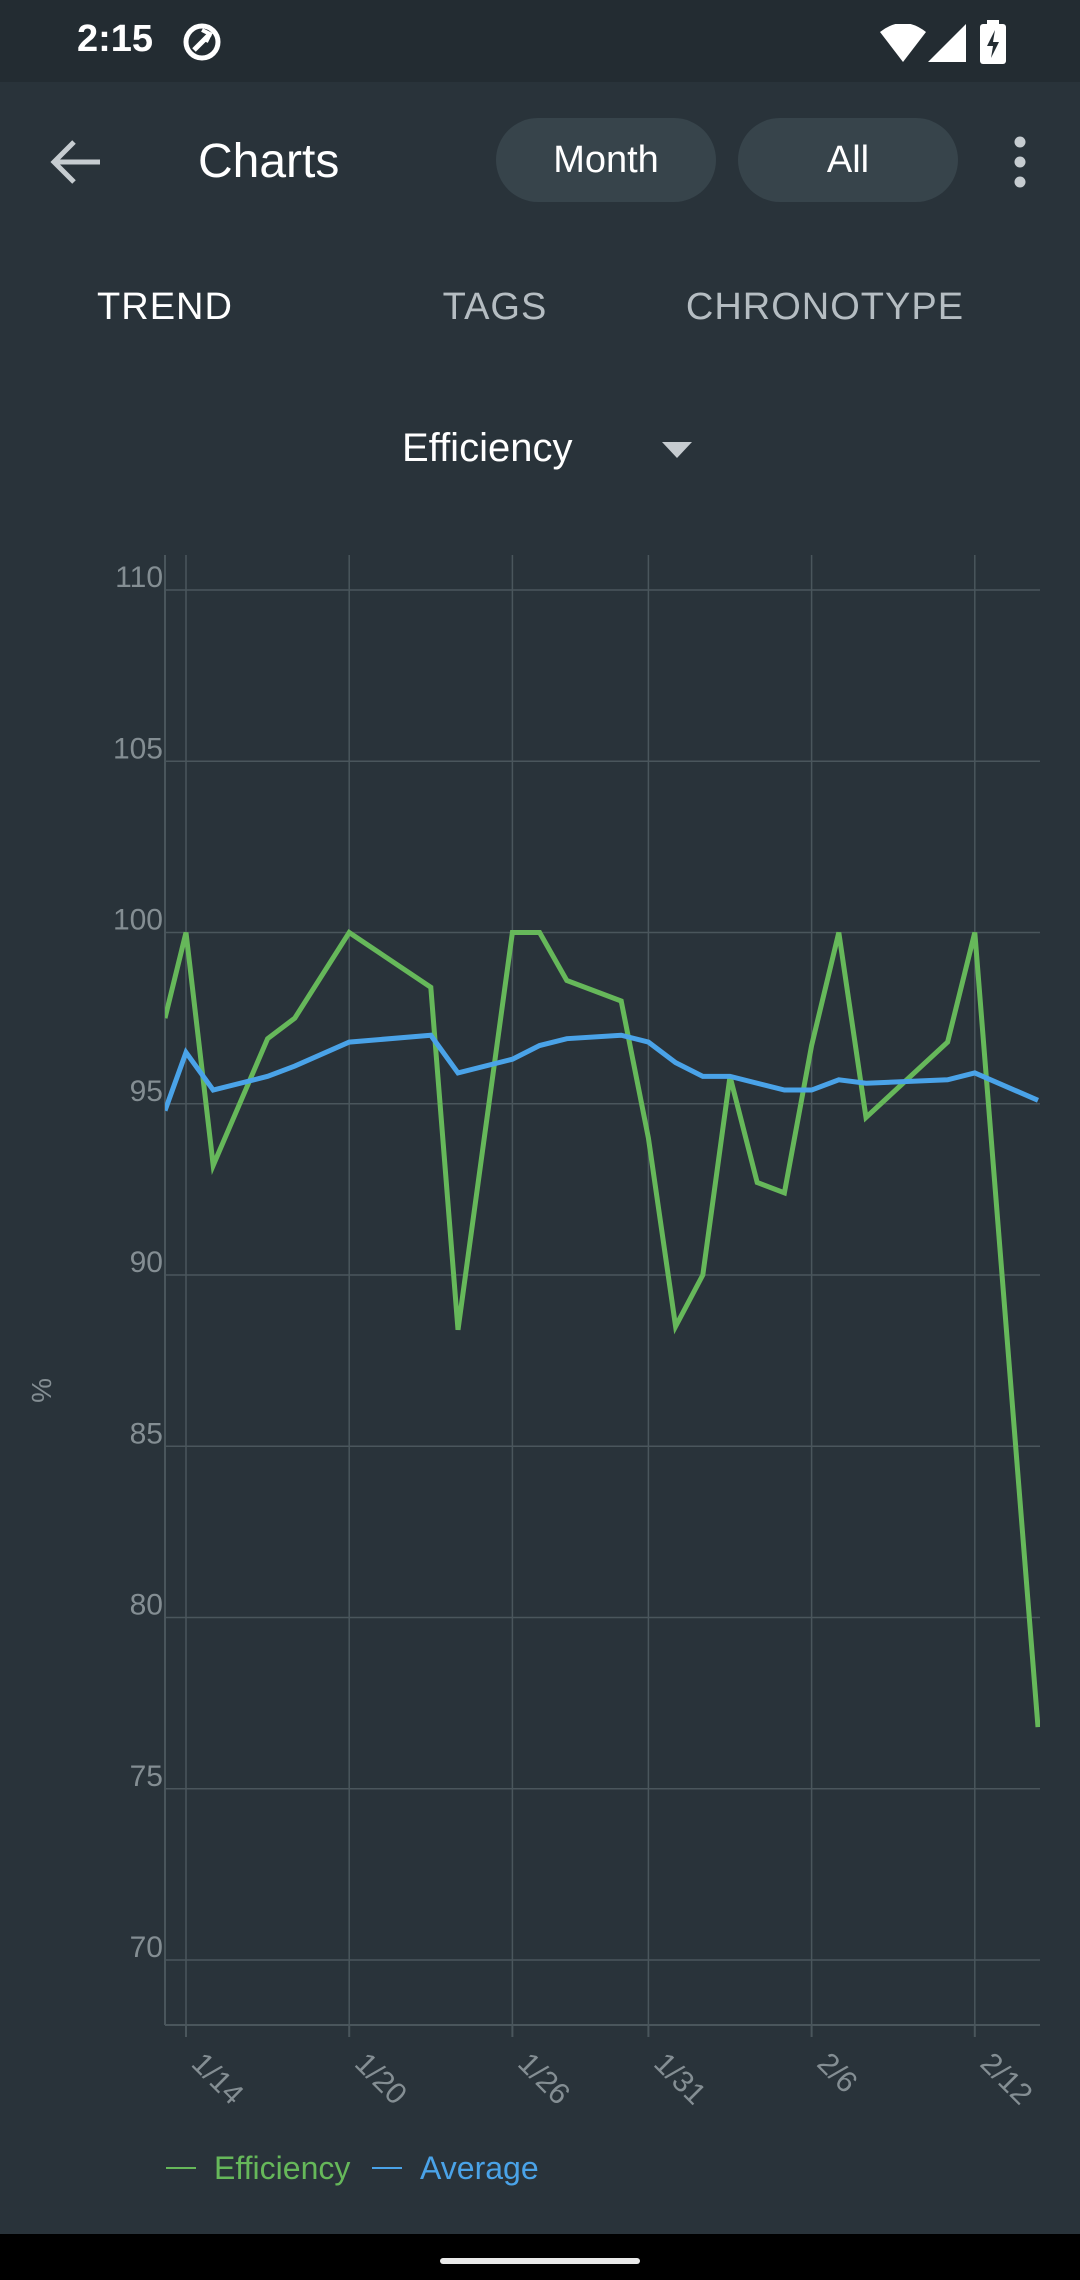 The width and height of the screenshot is (1080, 2280). I want to click on app-bar: Charts Month All, so click(540, 162).